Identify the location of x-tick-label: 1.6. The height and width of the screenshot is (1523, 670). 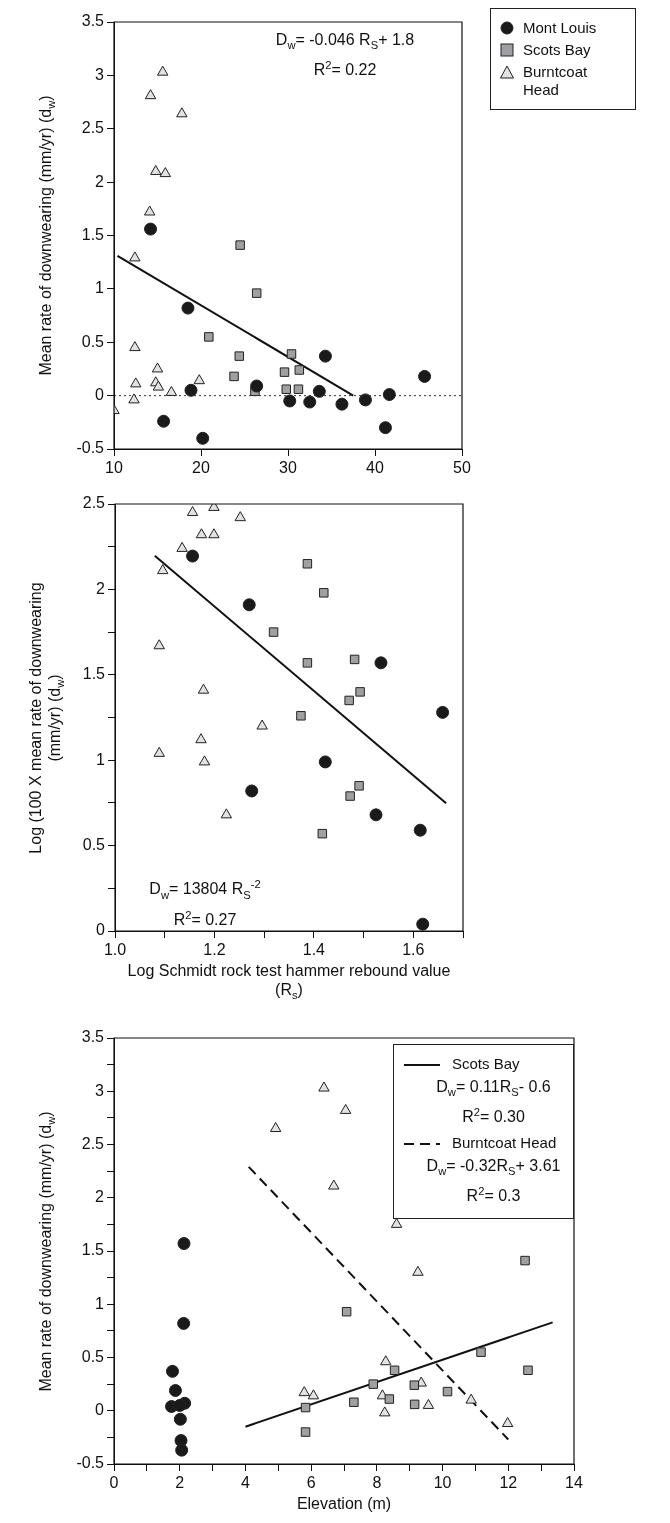
(413, 950).